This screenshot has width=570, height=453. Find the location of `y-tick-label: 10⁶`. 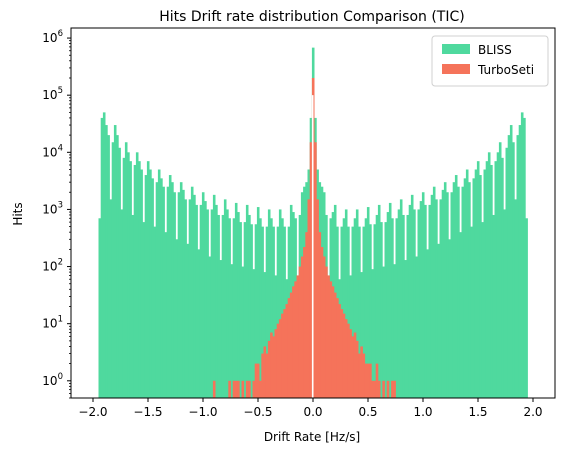

y-tick-label: 10⁶ is located at coordinates (52, 37).